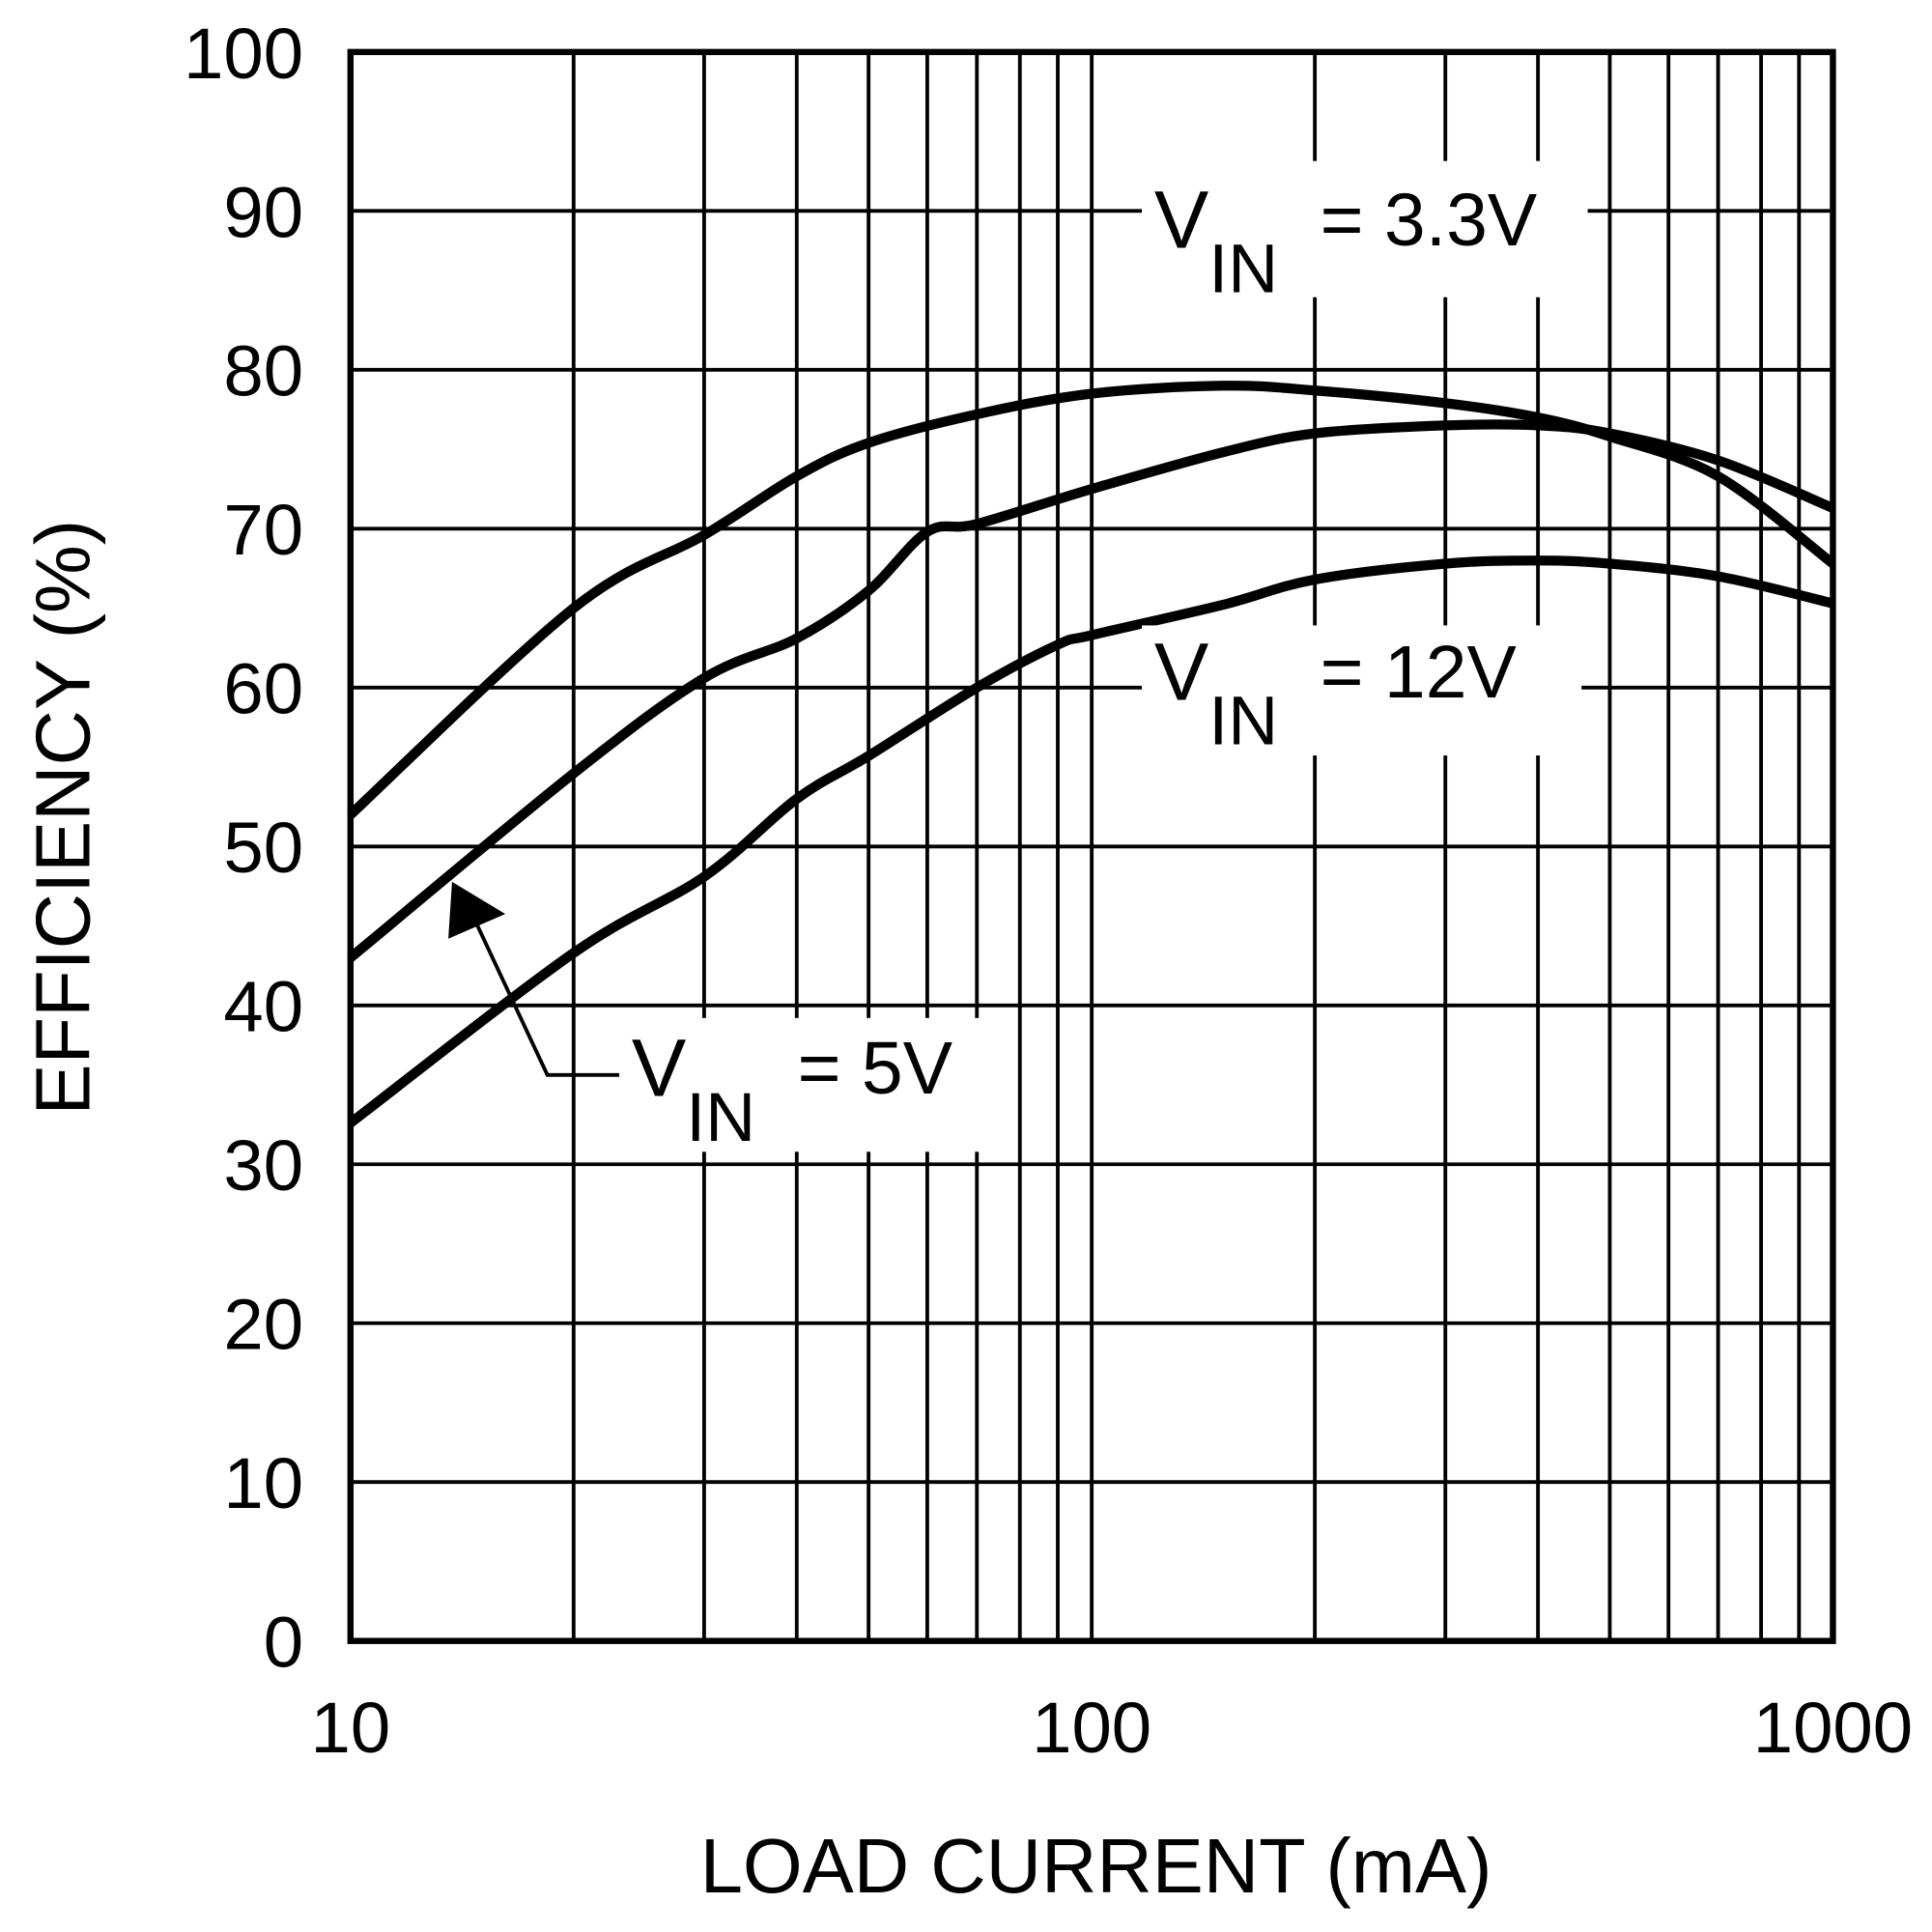 The width and height of the screenshot is (1932, 1932). I want to click on leader-line, so click(546, 997).